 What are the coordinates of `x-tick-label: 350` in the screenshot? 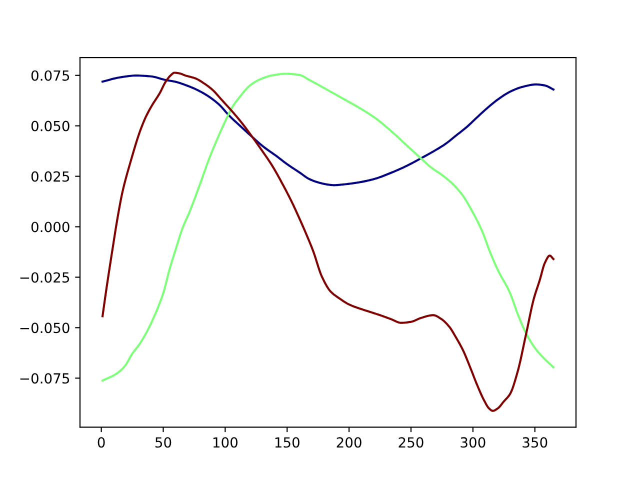 It's located at (535, 442).